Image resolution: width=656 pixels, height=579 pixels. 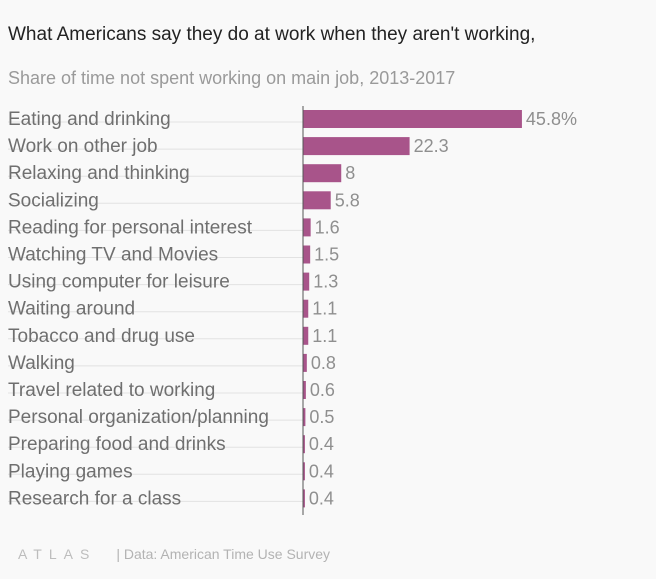 I want to click on footer: ATLAS | Data: American Time Use Survey, so click(x=174, y=554).